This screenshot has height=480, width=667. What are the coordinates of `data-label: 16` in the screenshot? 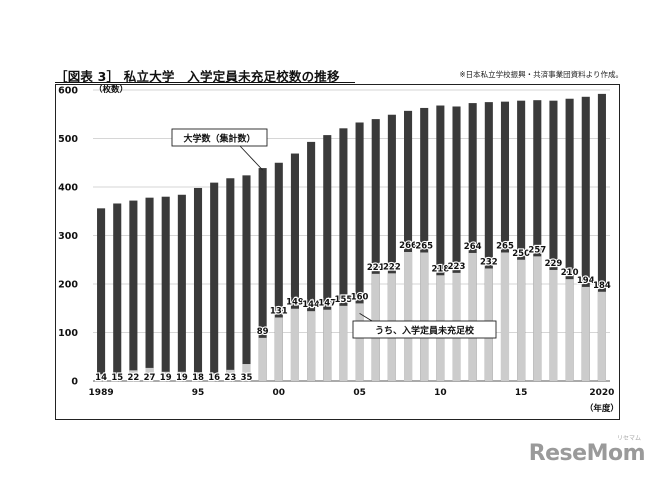 It's located at (214, 378).